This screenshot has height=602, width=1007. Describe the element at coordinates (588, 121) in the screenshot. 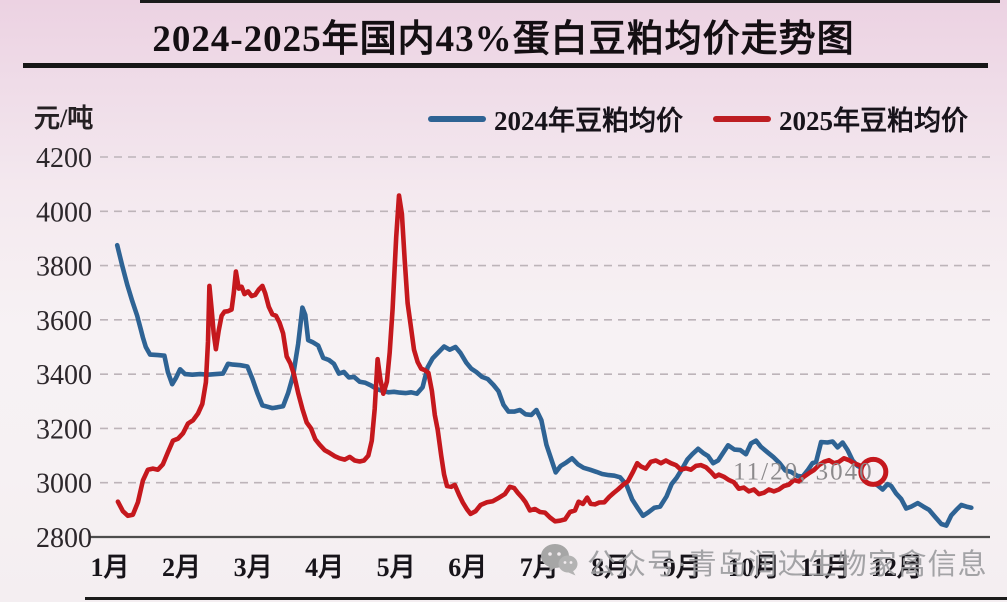

I see `legend-label-2024: 2024年豆粕均价` at that location.